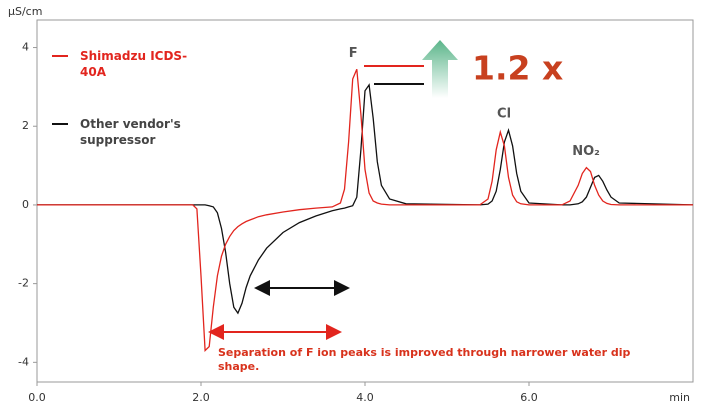 The image size is (707, 410). I want to click on peak-label: NO₂, so click(586, 151).